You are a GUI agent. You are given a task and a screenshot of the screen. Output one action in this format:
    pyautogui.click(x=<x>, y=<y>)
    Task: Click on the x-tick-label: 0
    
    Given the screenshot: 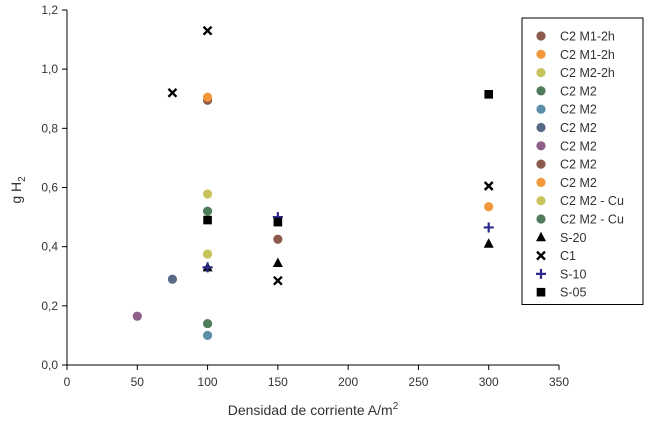 What is the action you would take?
    pyautogui.click(x=67, y=382)
    